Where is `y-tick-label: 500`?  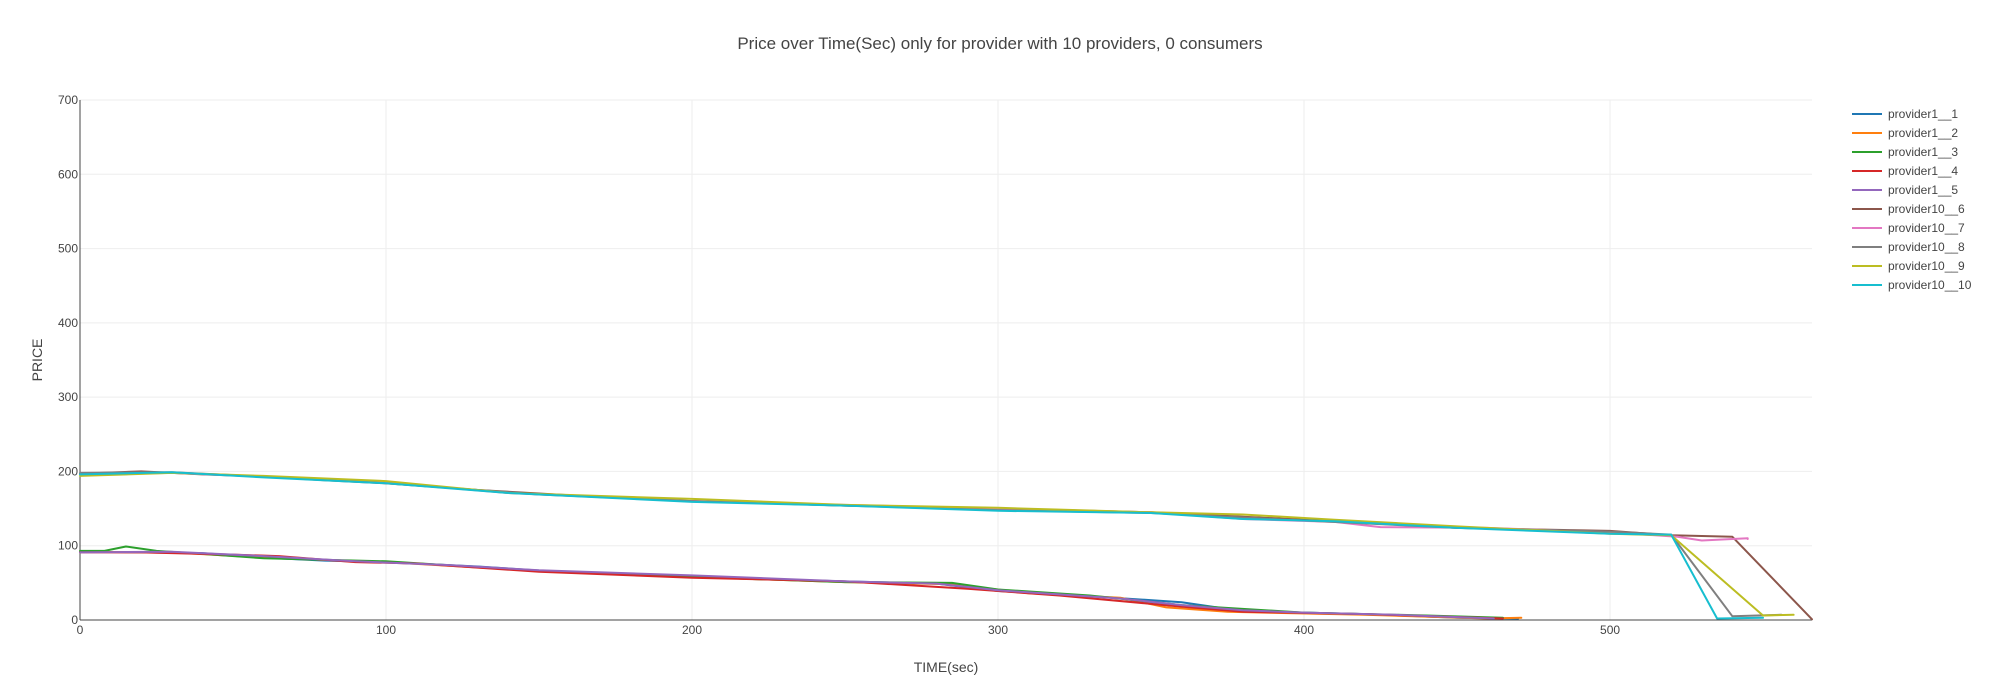
y-tick-label: 500 is located at coordinates (68, 249).